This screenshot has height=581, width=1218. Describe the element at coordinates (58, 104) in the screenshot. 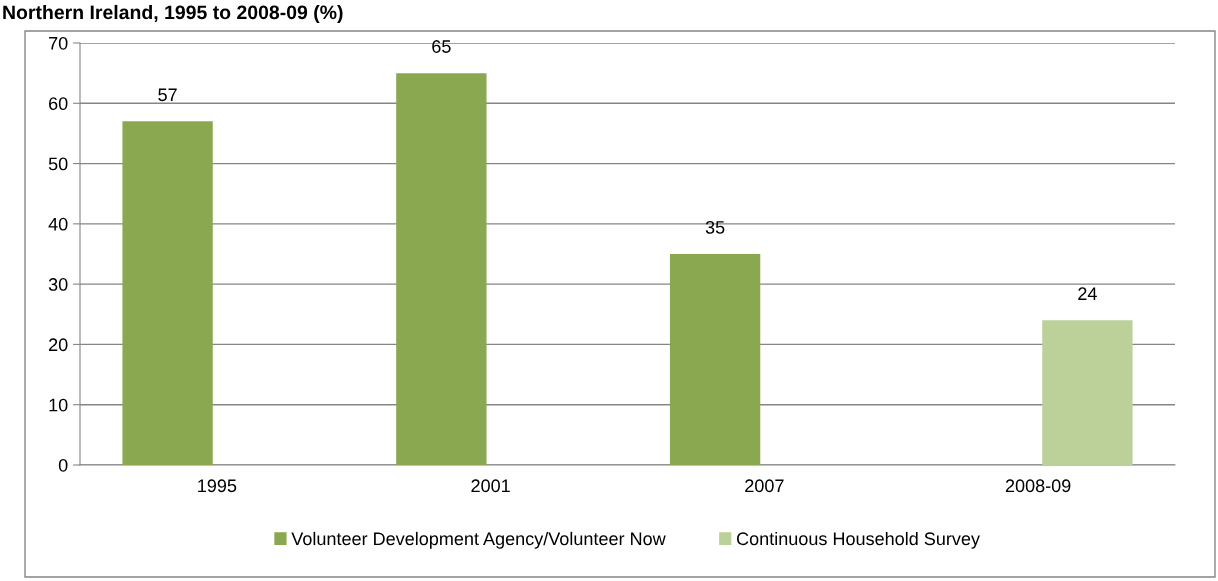

I see `y-tick-label: 60` at that location.